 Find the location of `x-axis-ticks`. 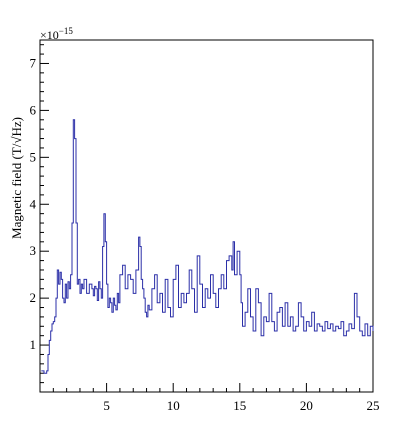

x-axis-ticks is located at coordinates (213, 387).